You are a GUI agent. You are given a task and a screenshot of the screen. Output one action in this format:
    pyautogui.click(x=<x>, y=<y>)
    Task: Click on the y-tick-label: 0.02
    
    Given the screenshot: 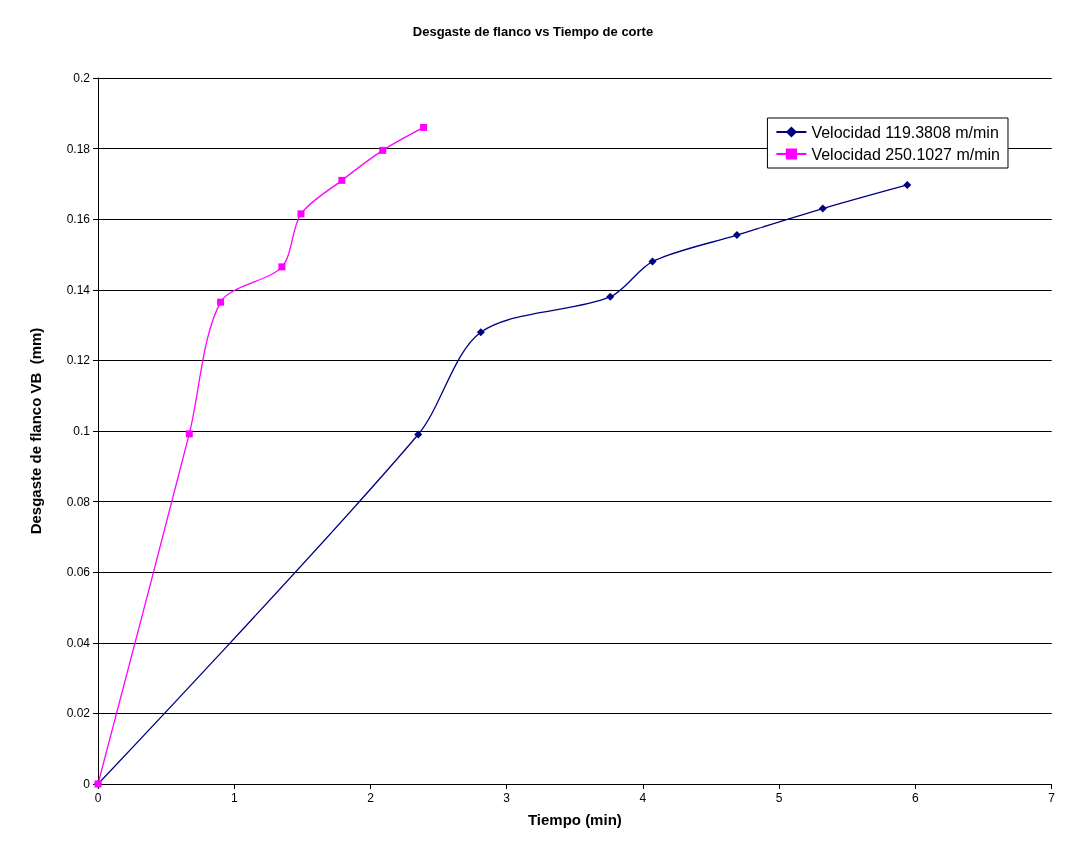 What is the action you would take?
    pyautogui.click(x=78, y=713)
    